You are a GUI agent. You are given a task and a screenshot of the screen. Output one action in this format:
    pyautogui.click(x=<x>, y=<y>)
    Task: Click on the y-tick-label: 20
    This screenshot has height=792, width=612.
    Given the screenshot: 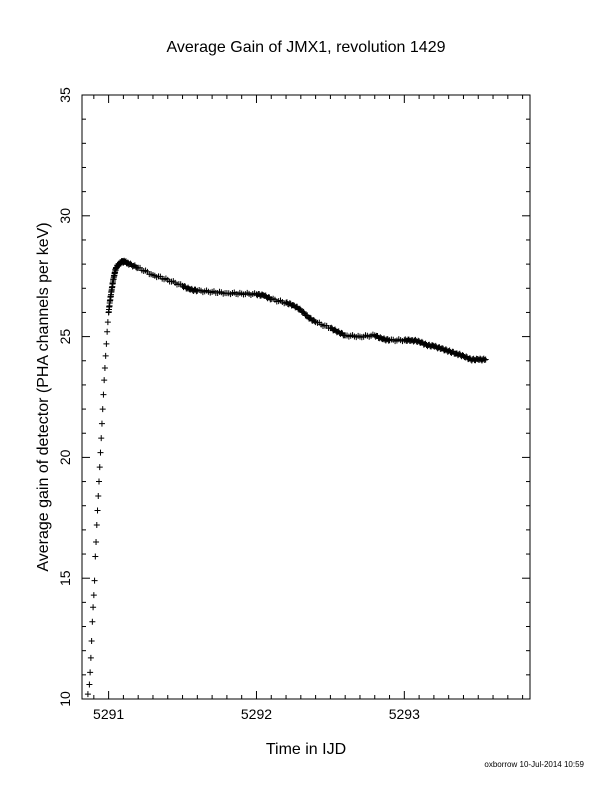 What is the action you would take?
    pyautogui.click(x=65, y=457)
    